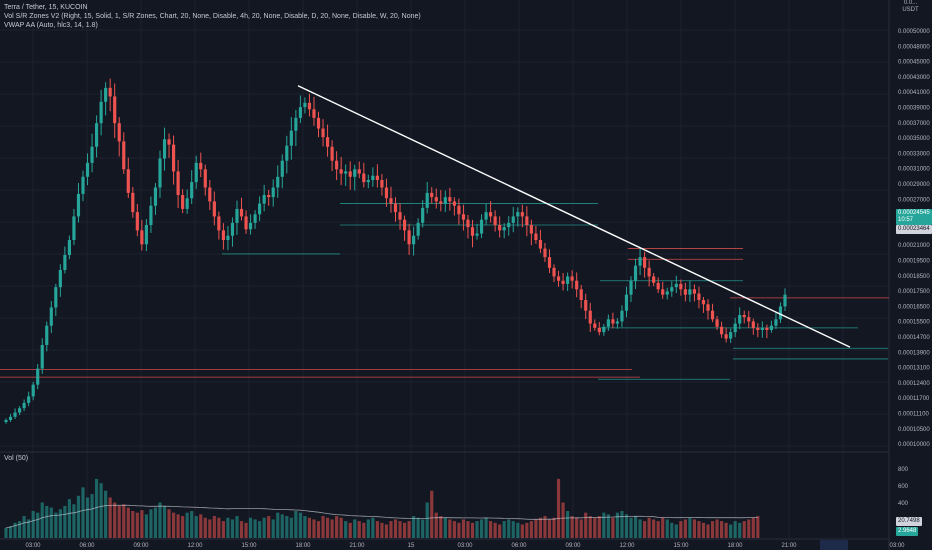 Image resolution: width=932 pixels, height=550 pixels. I want to click on price-tick-label: 0.00045000, so click(914, 63).